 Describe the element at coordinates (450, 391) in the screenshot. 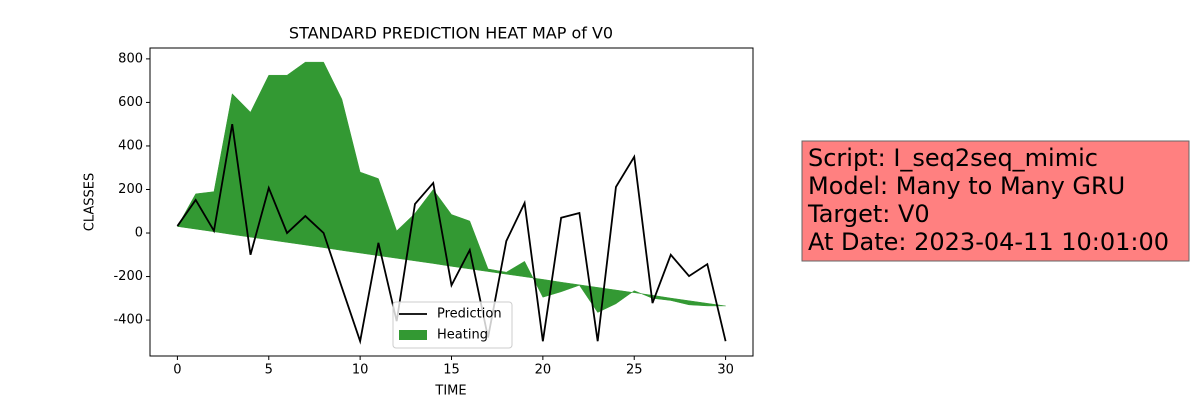

I see `x-axis-label: TIME` at that location.